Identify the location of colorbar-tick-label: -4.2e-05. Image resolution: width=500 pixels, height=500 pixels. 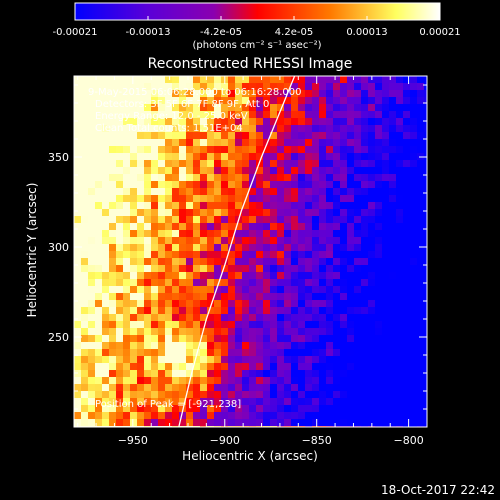
(221, 32).